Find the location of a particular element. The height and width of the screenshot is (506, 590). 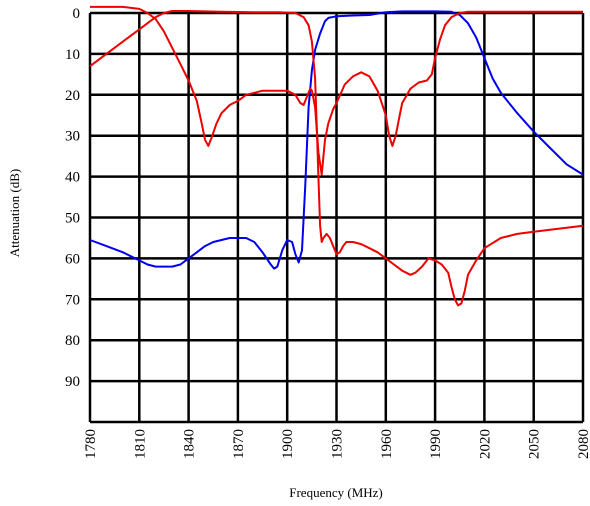

x-tick-label: 2020 is located at coordinates (485, 444).